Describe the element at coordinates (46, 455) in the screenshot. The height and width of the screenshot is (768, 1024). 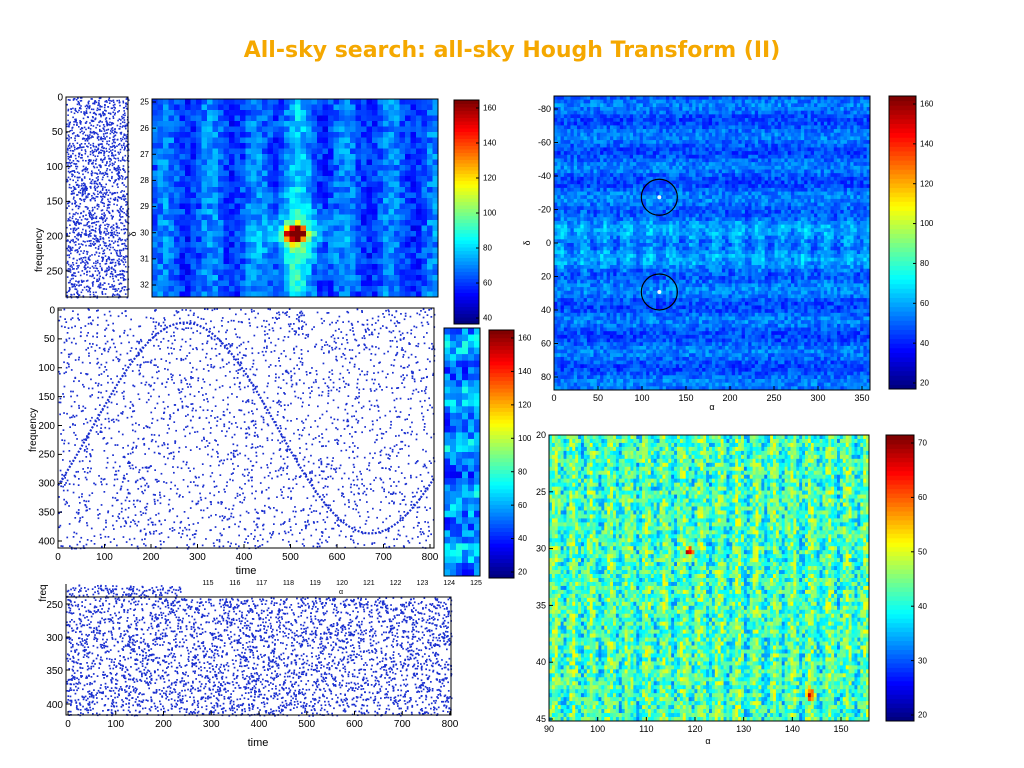
I see `y-tick-label: 250` at that location.